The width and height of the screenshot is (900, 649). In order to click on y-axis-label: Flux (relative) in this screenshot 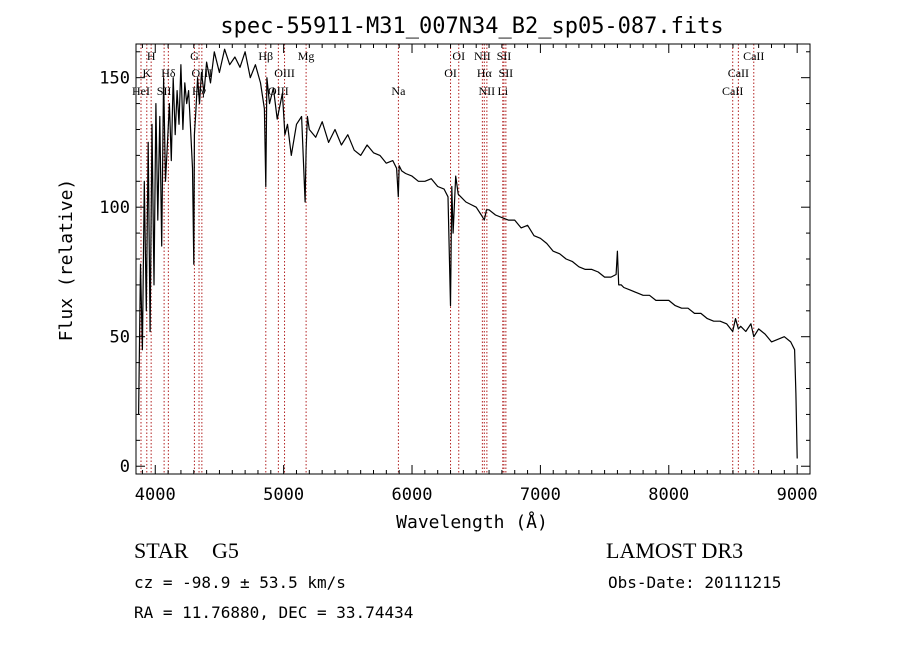, I will do `click(66, 260)`.